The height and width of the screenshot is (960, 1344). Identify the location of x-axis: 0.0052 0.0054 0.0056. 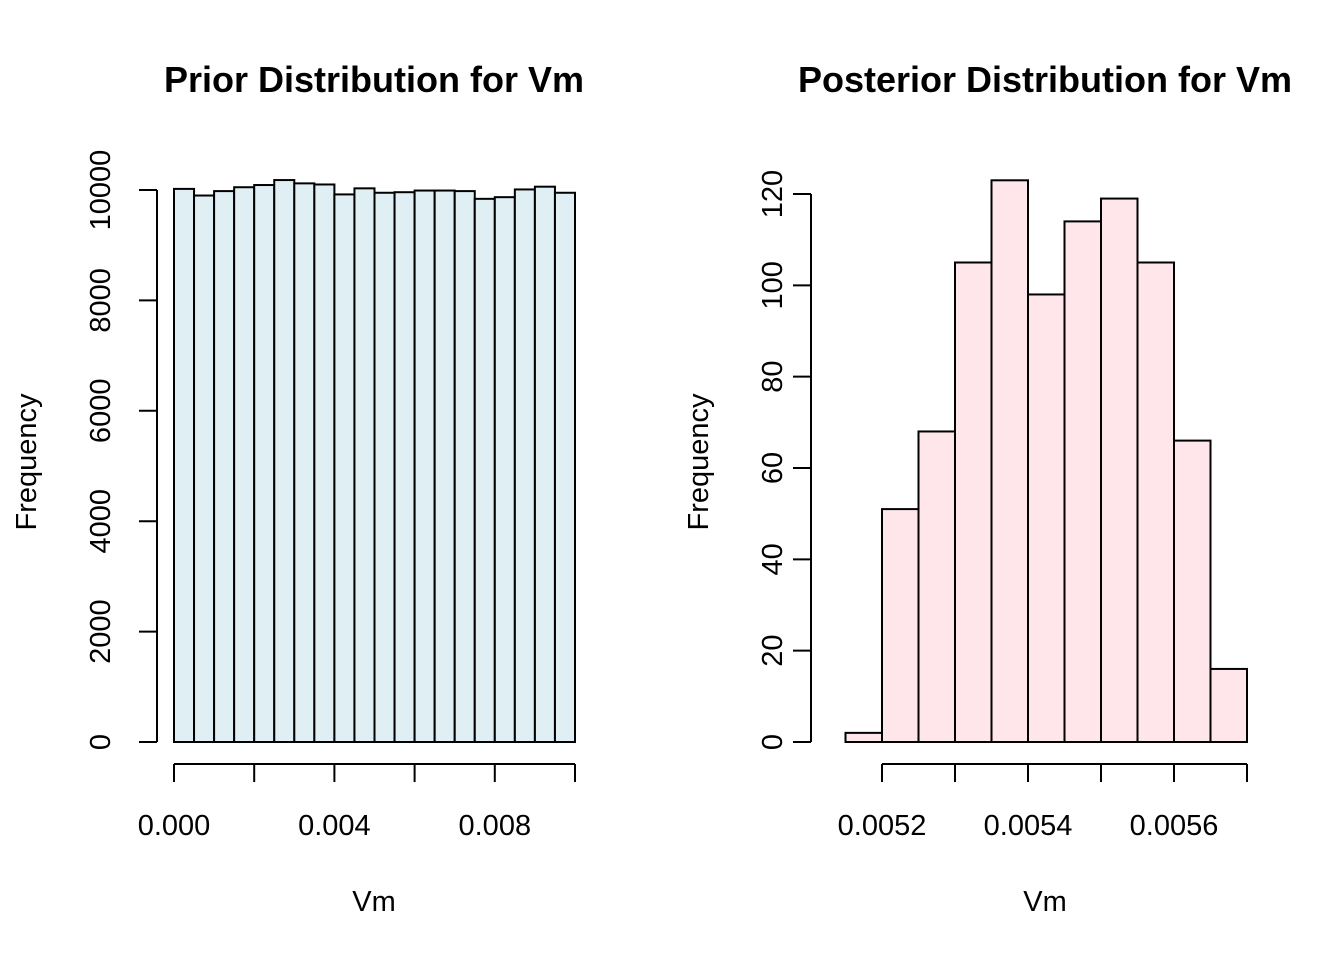
(1043, 802).